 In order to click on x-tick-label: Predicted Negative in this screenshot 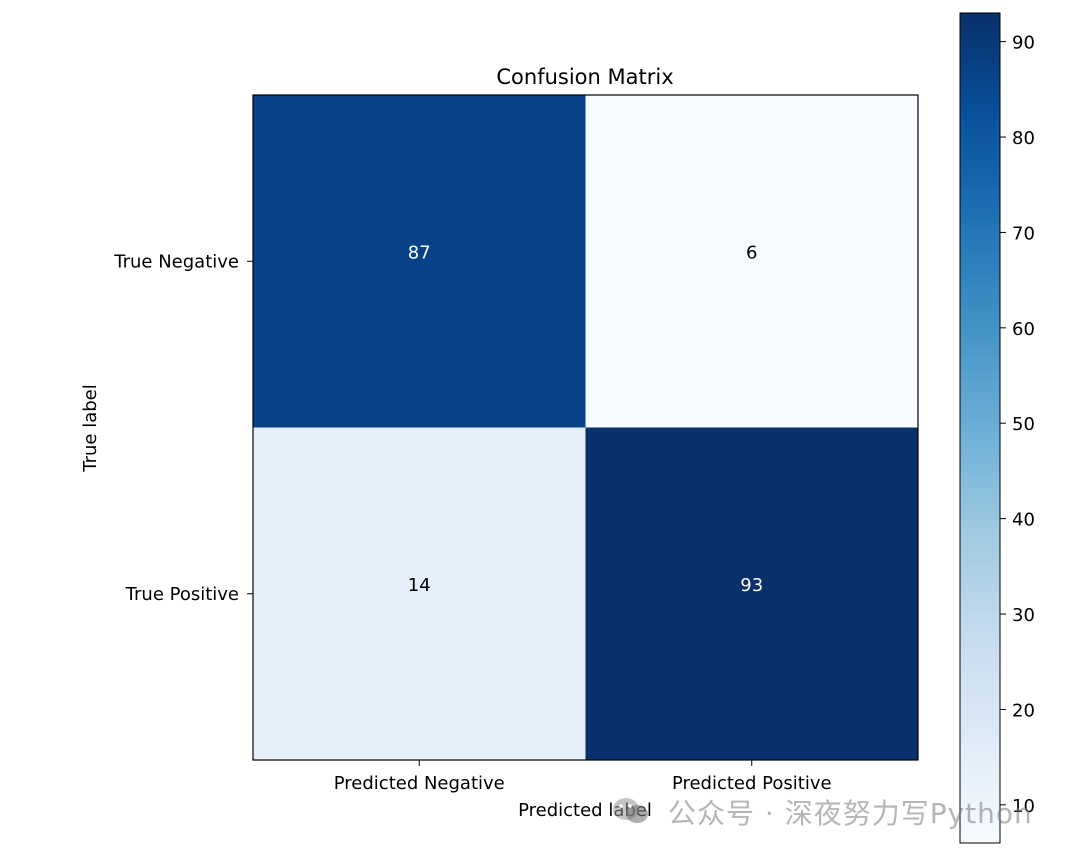, I will do `click(419, 783)`.